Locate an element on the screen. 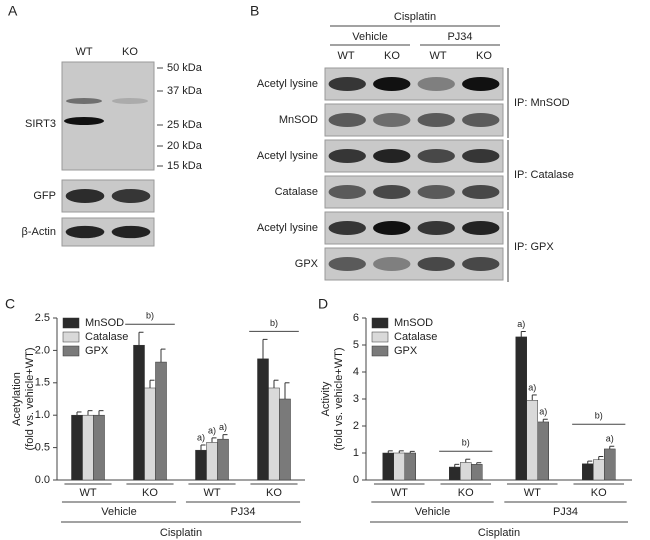 The height and width of the screenshot is (540, 650). group-label: PJ34 is located at coordinates (565, 512).